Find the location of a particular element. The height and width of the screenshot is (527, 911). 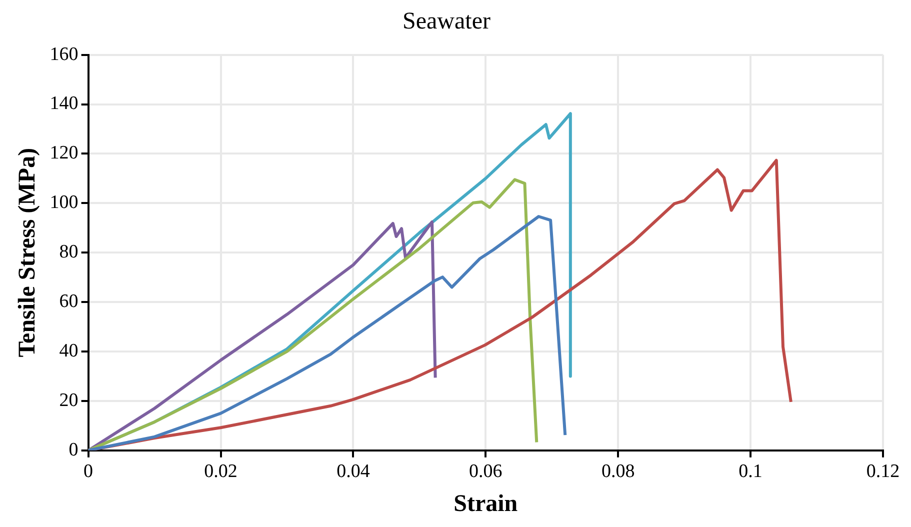

x-axis-title: Strain is located at coordinates (486, 503).